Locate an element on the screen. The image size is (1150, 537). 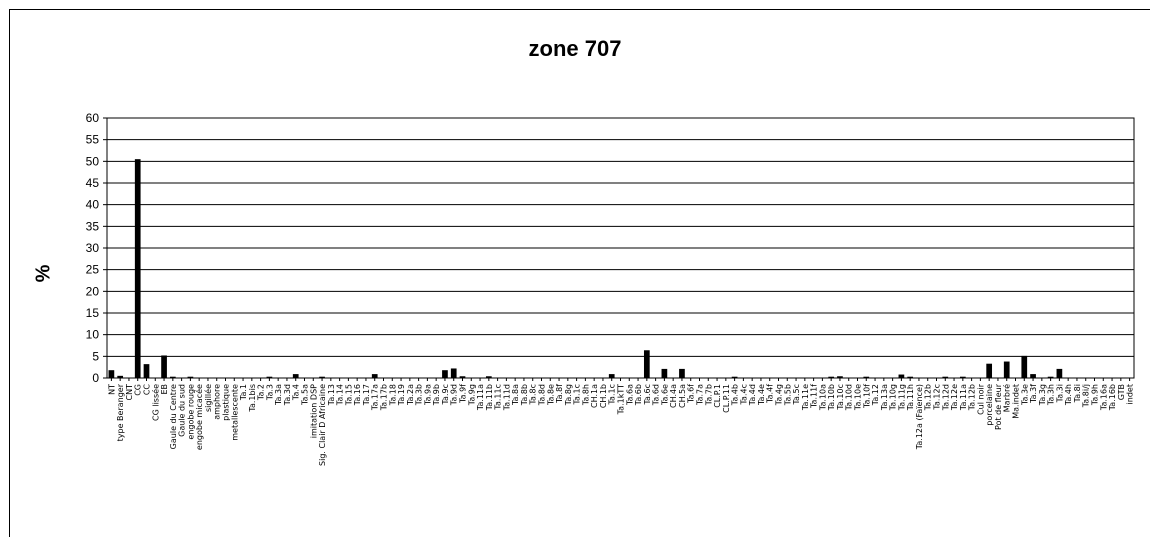
y-tick-label: 0 is located at coordinates (95, 378).